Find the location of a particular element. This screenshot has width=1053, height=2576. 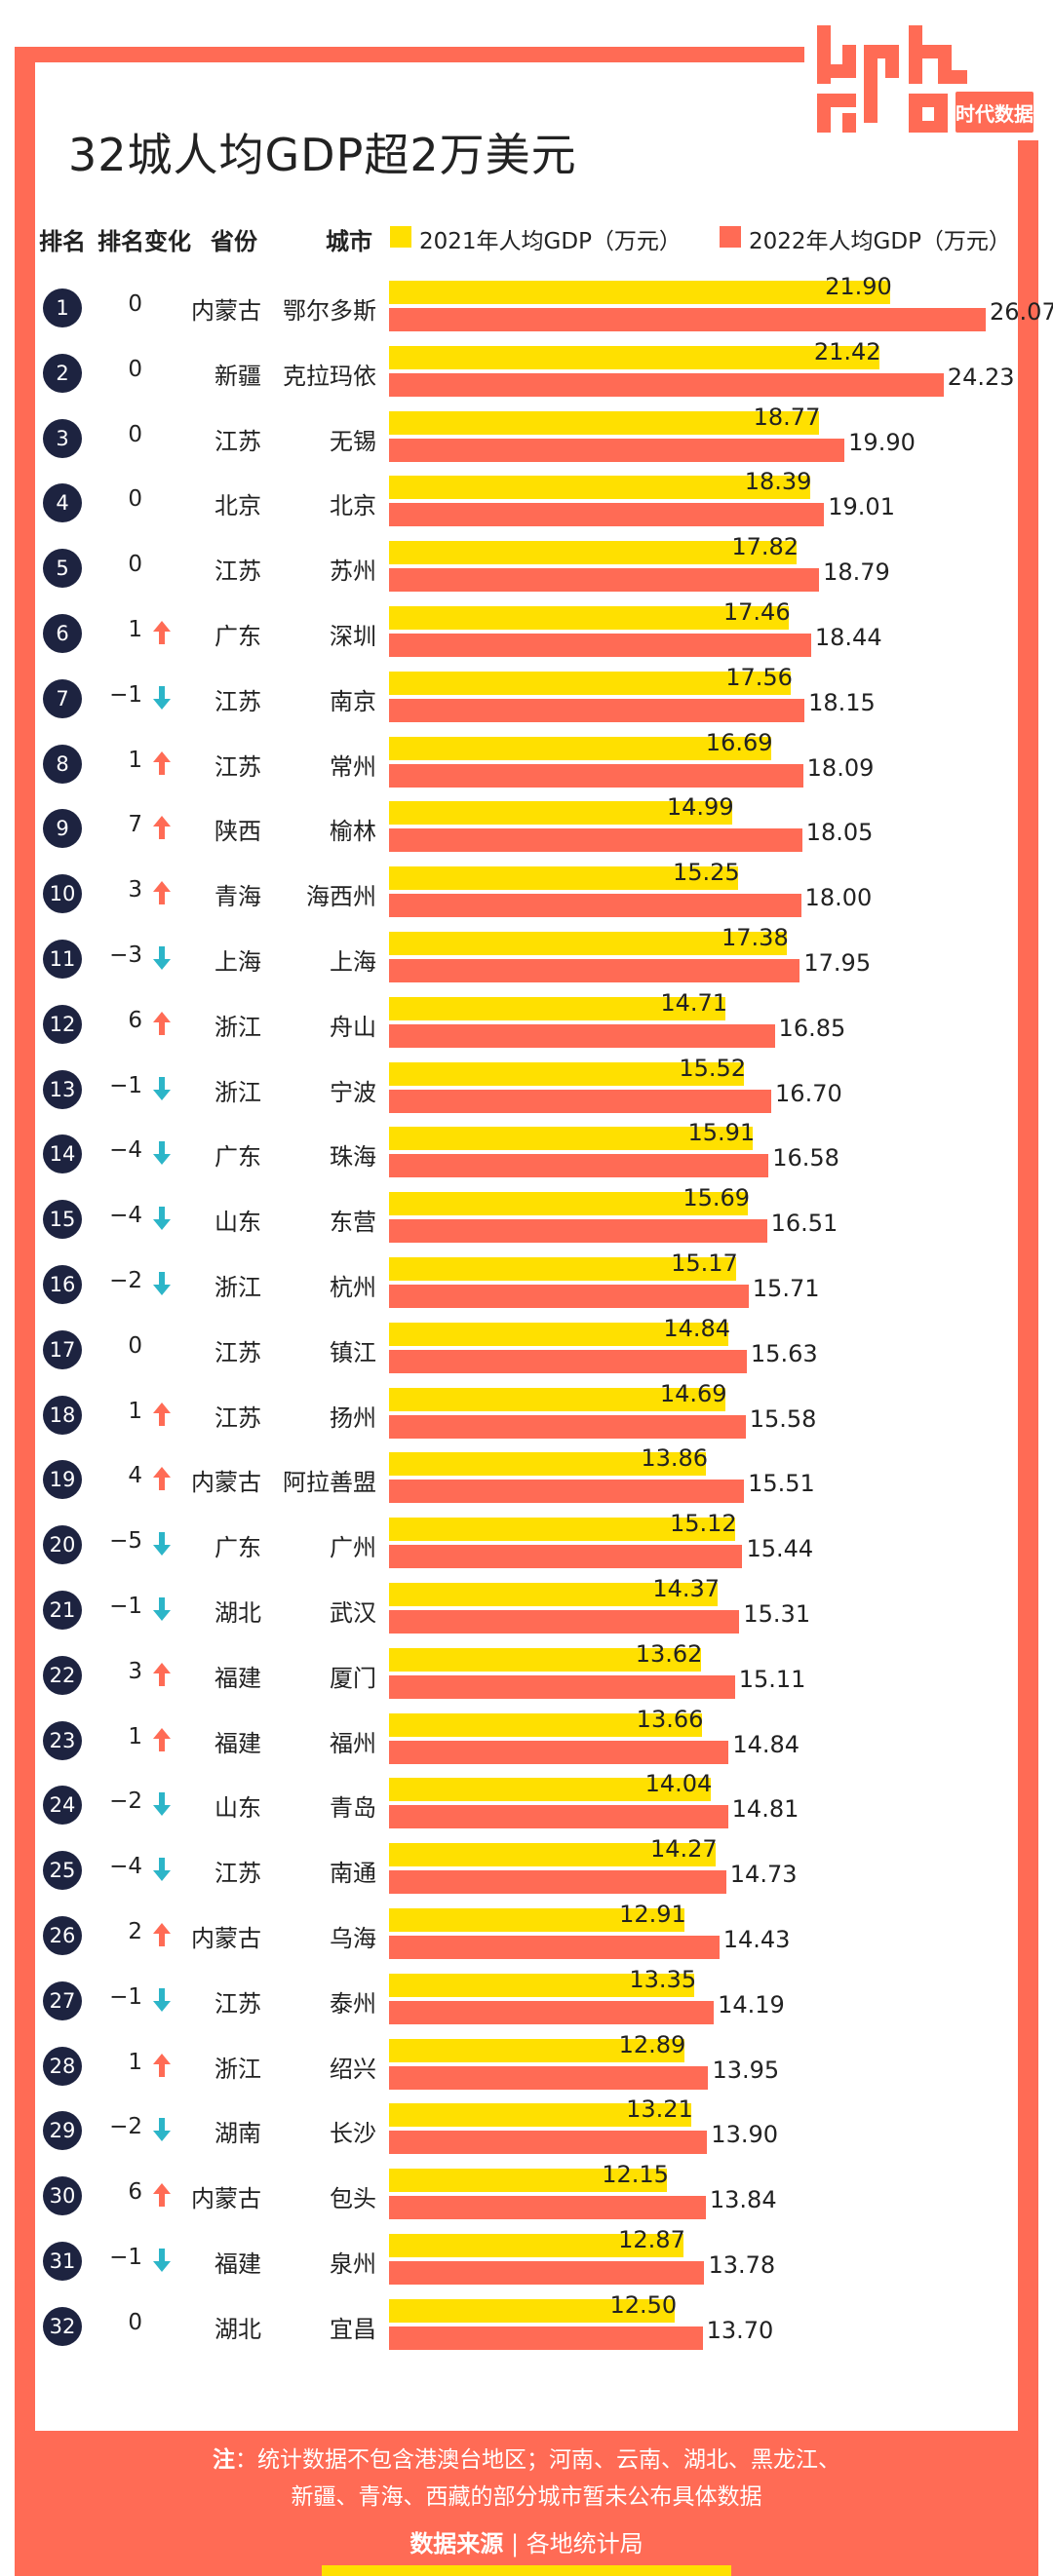

city-label: 包头 is located at coordinates (353, 2199).